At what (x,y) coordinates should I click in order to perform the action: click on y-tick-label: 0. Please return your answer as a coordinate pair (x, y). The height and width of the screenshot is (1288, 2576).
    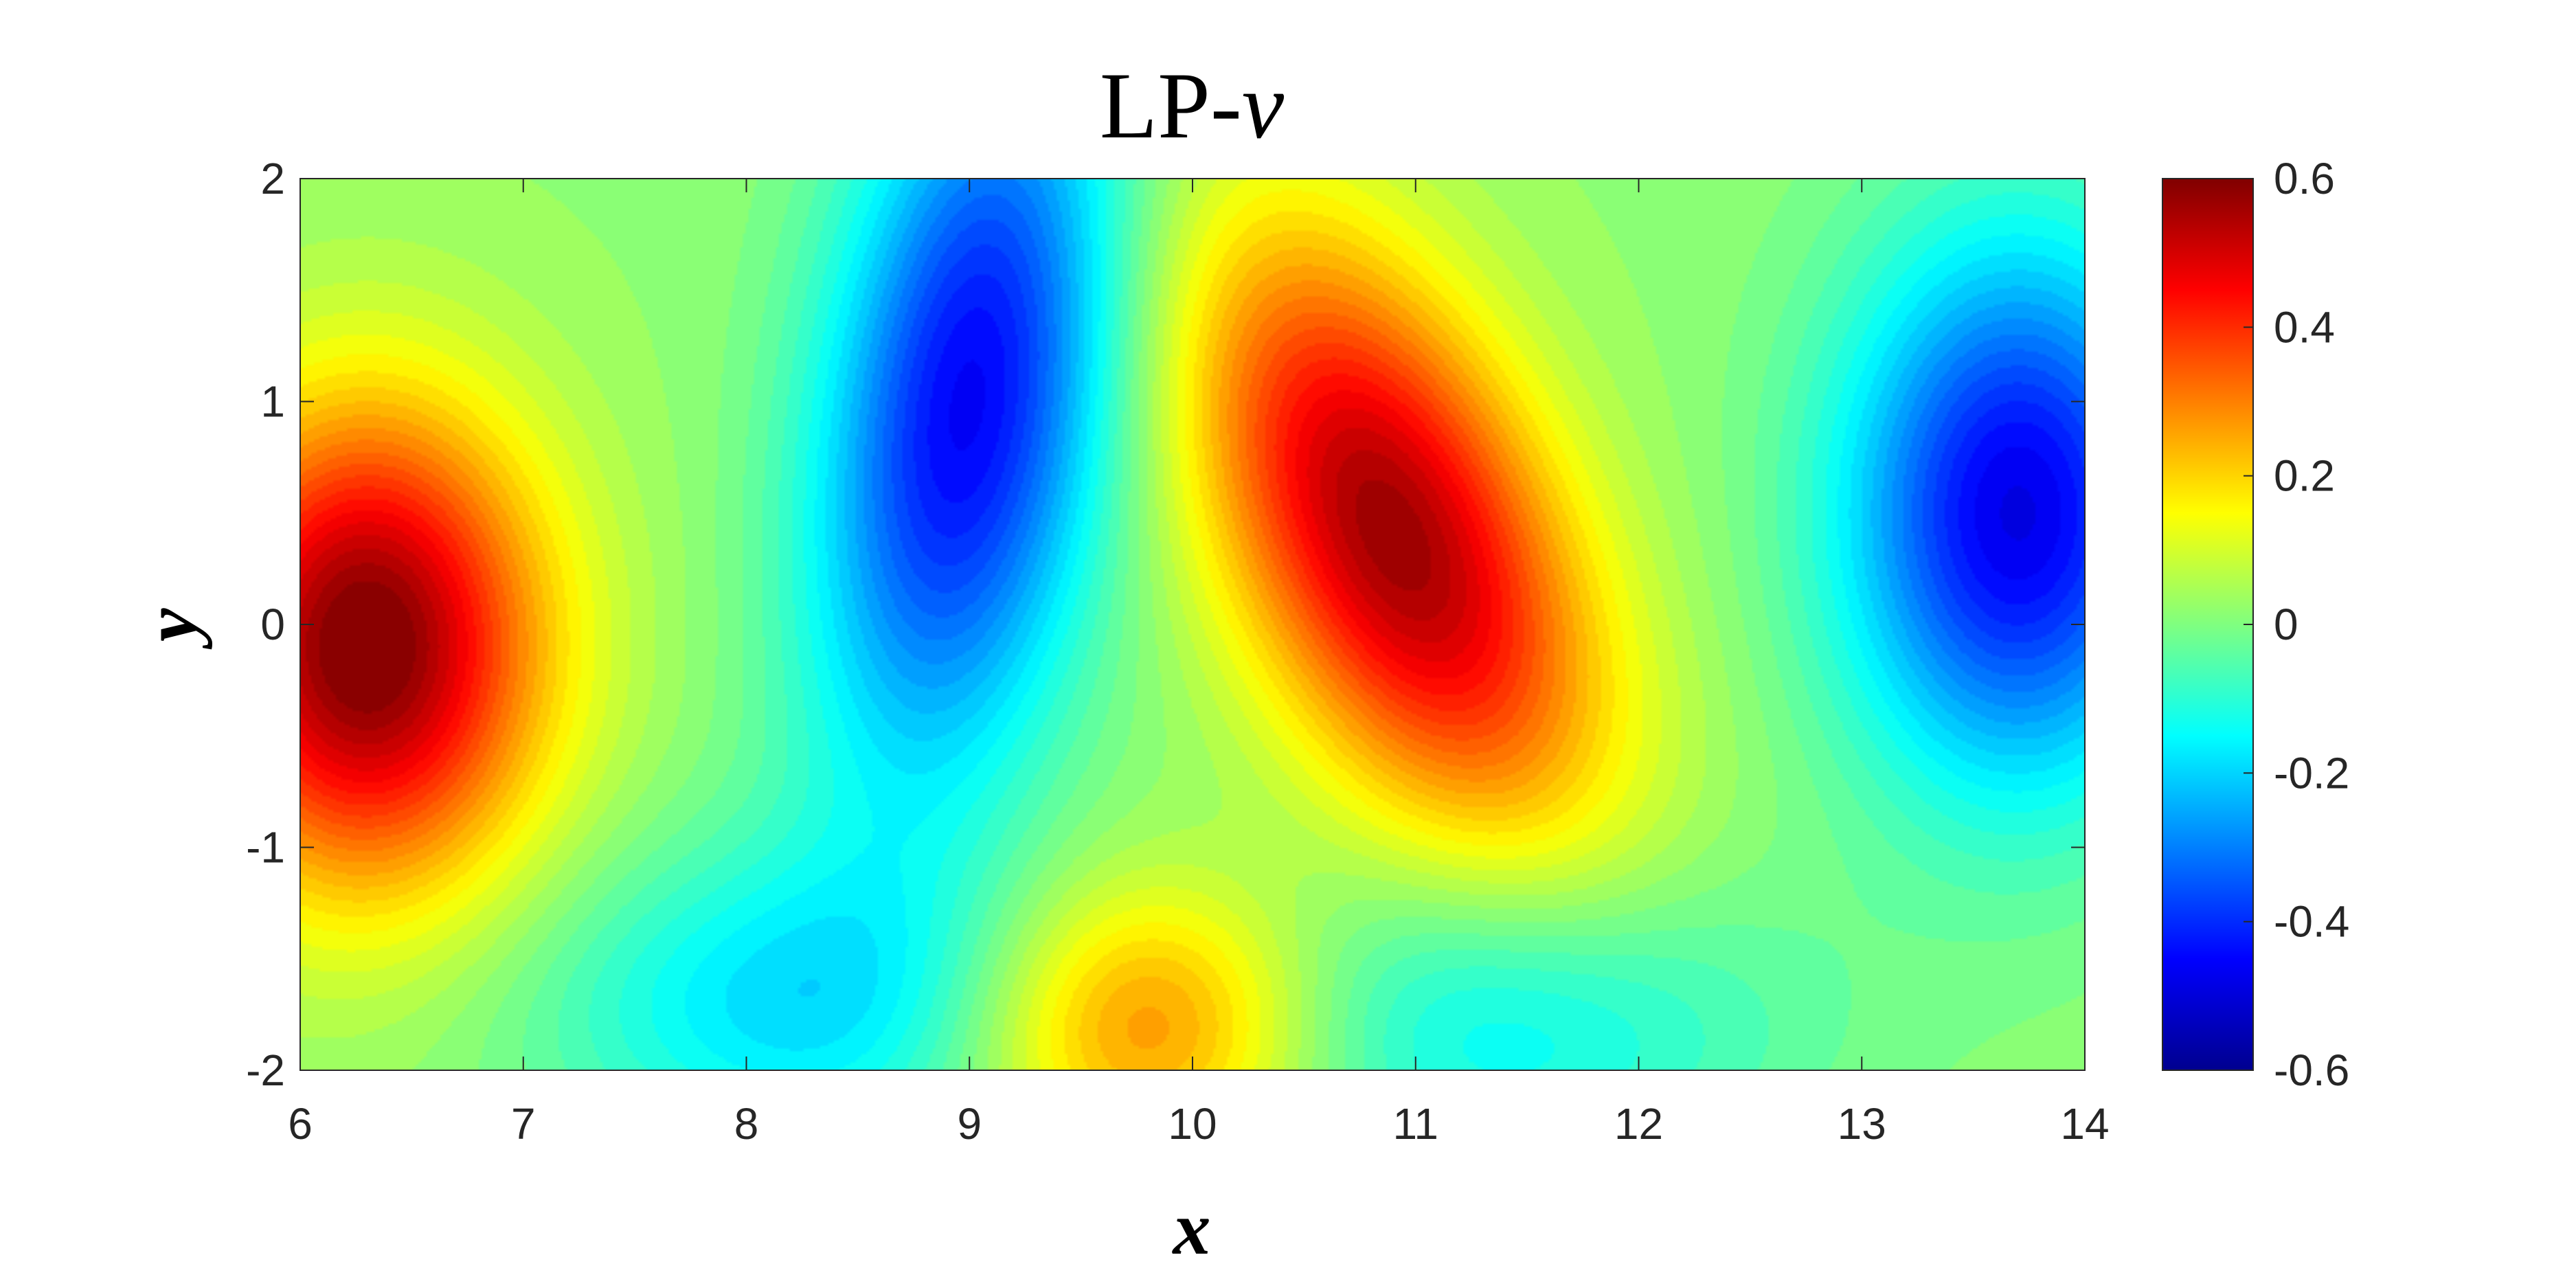
    Looking at the image, I should click on (272, 624).